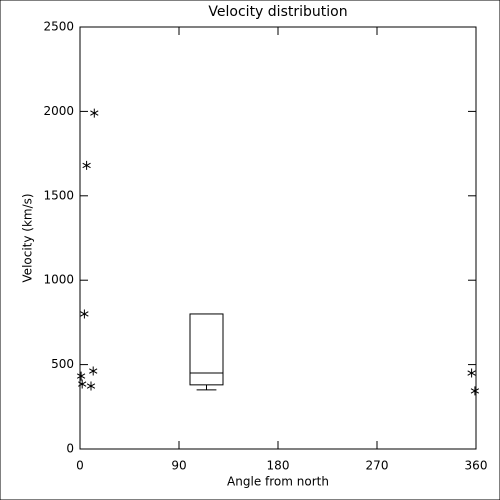 Image resolution: width=500 pixels, height=500 pixels. Describe the element at coordinates (58, 27) in the screenshot. I see `y-tick-label: 2500` at that location.